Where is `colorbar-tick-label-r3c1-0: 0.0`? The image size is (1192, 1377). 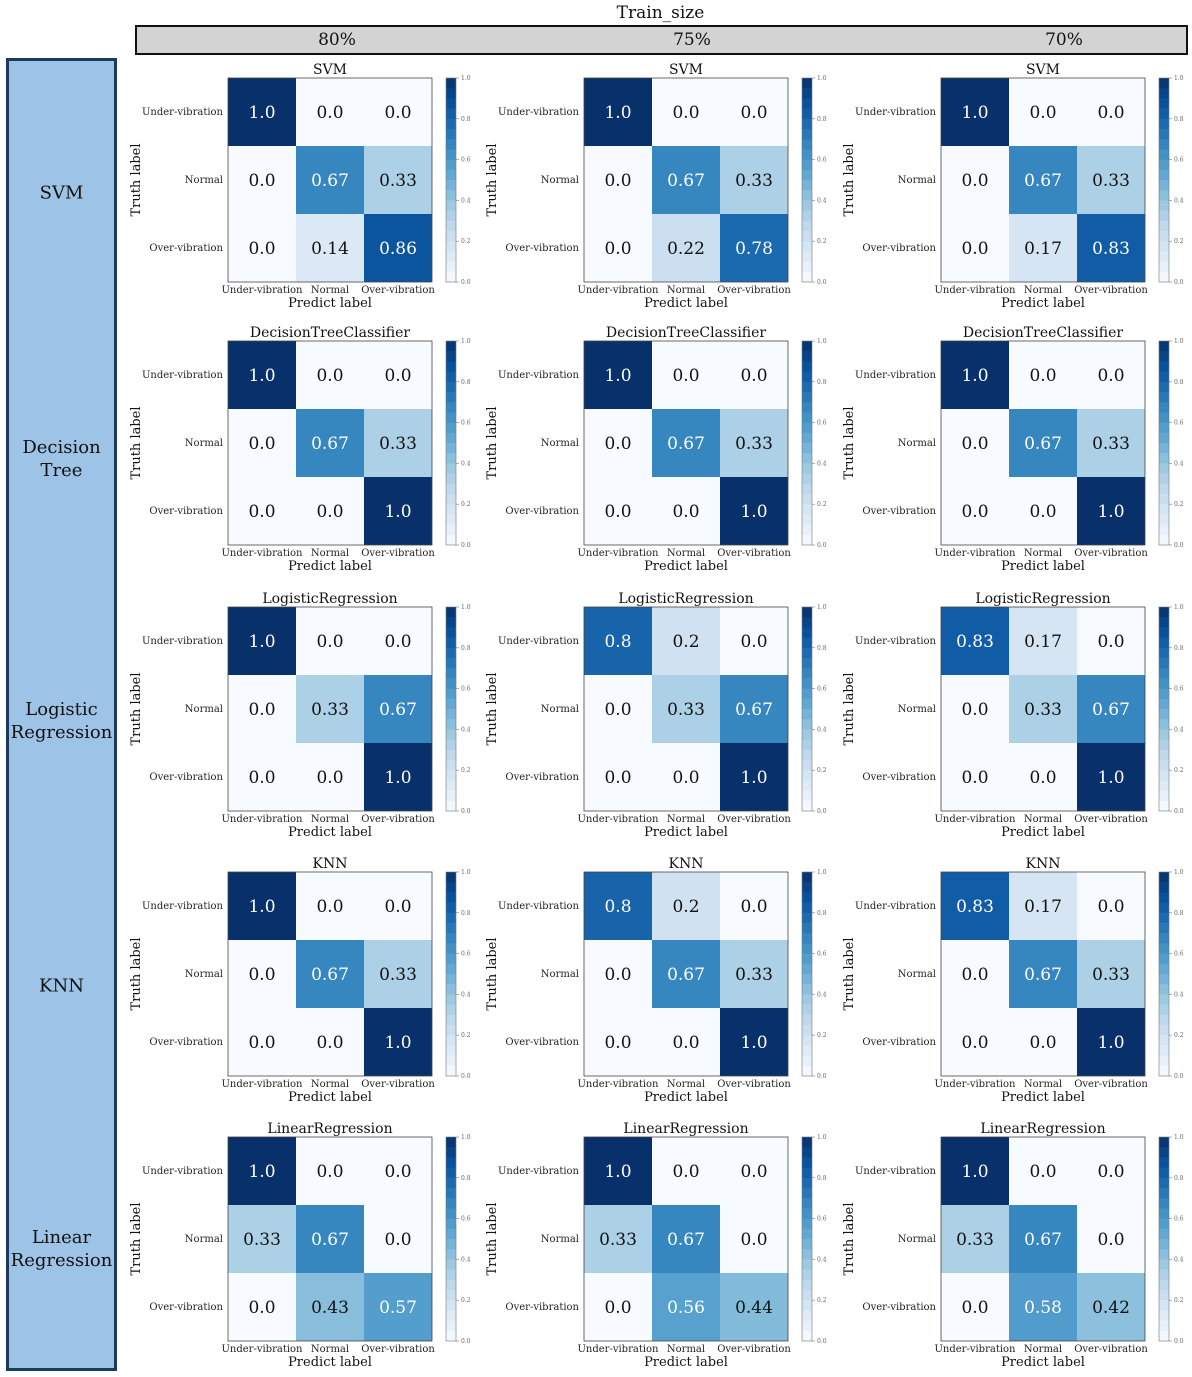
colorbar-tick-label-r3c1-0: 0.0 is located at coordinates (822, 1076).